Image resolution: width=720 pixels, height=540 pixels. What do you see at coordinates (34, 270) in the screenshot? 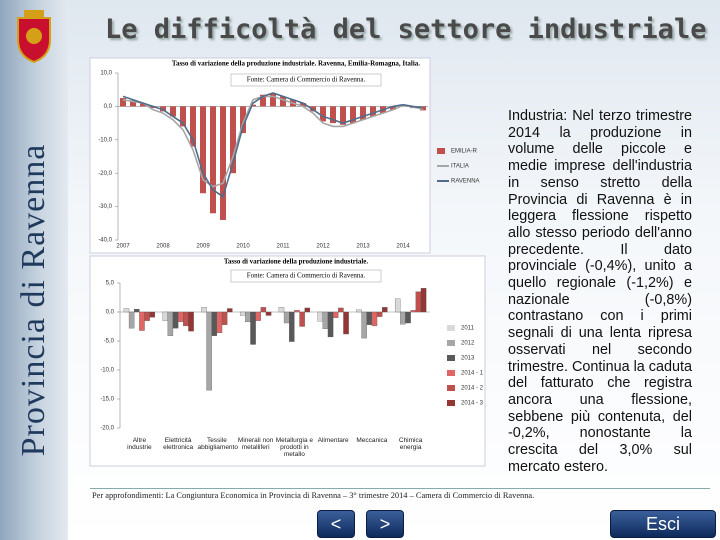
I see `sidebar: Provincia di Ravenna` at bounding box center [34, 270].